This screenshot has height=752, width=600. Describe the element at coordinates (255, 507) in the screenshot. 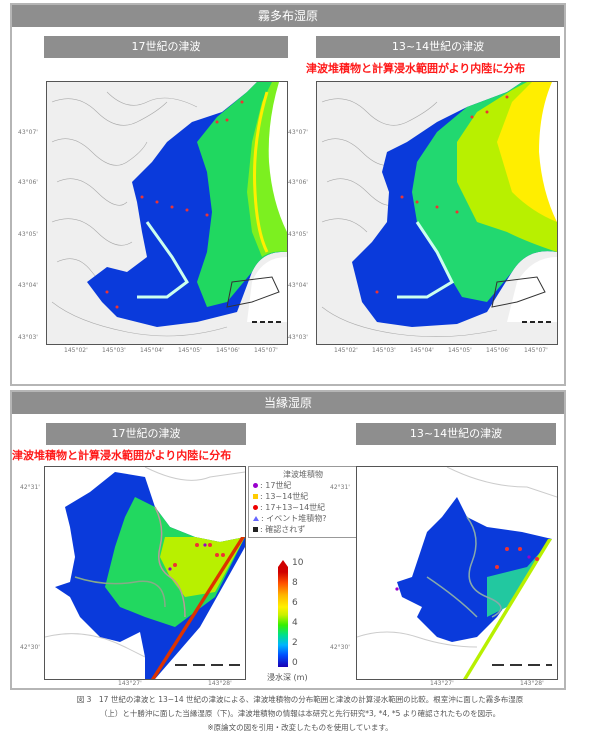

I see `red-circle-icon` at that location.